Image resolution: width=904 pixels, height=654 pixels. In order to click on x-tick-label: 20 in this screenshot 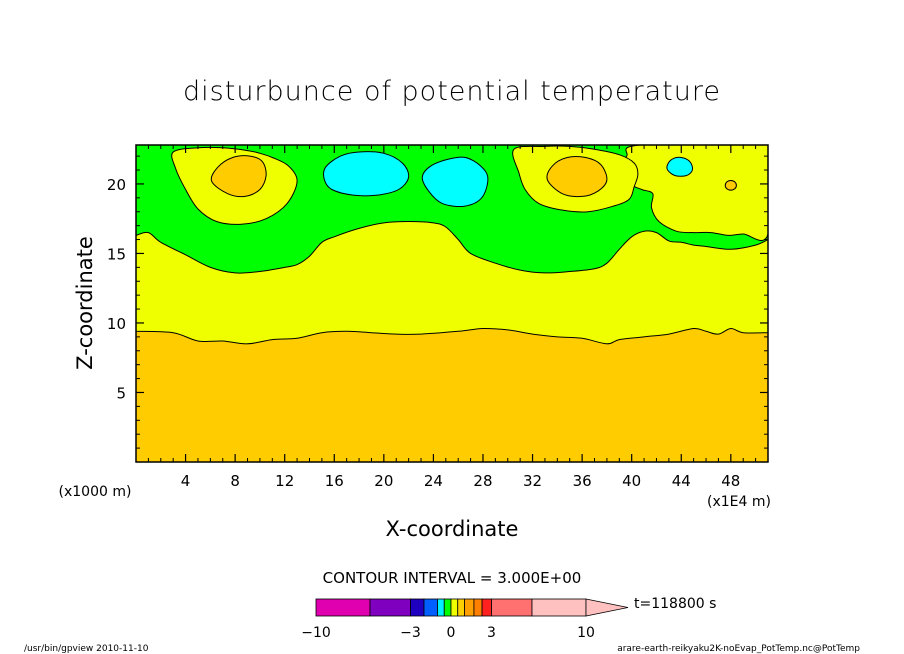, I will do `click(383, 481)`.